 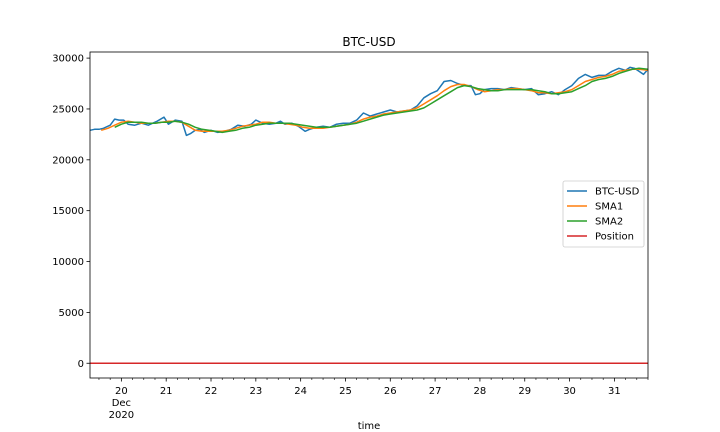 I want to click on x-tick-label: 24, so click(x=300, y=391).